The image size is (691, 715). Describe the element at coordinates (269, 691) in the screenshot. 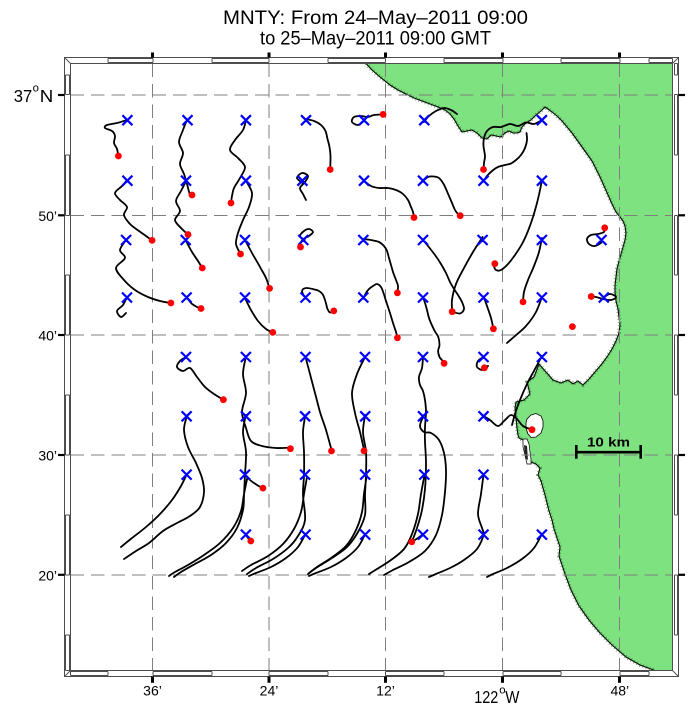

I see `svg-text: 24’` at that location.